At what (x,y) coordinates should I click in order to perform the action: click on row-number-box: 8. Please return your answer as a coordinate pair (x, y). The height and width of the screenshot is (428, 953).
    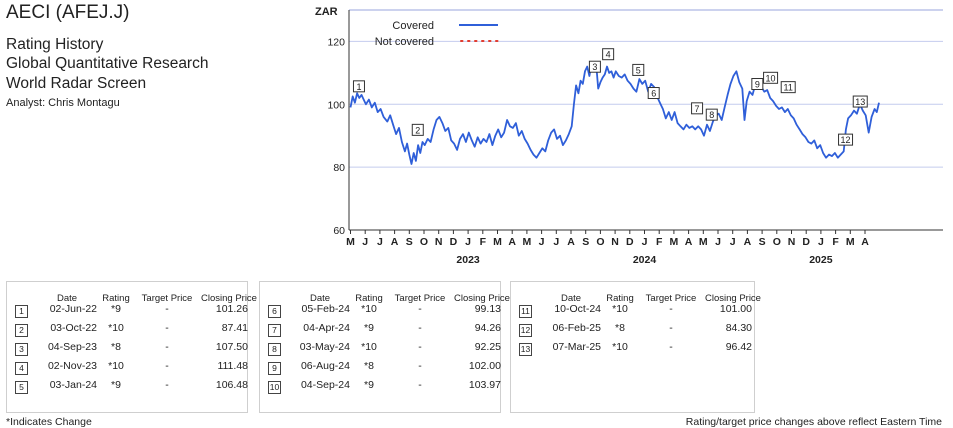
    Looking at the image, I should click on (274, 349).